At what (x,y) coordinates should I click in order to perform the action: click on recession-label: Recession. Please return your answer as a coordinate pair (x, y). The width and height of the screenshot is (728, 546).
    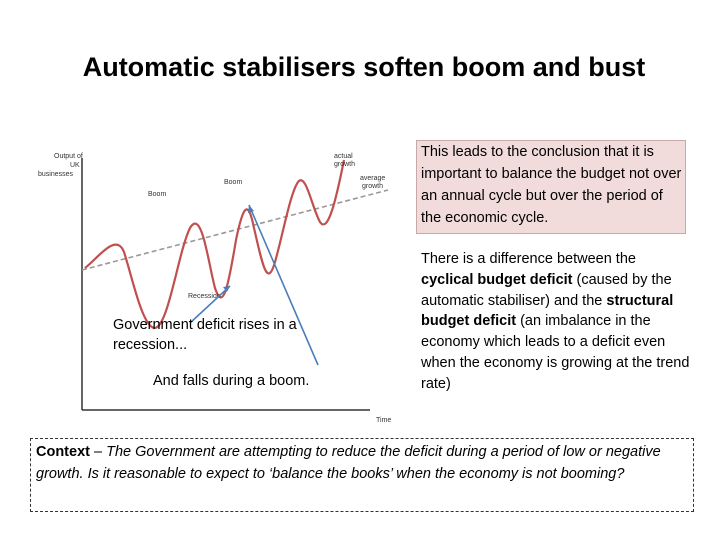
    Looking at the image, I should click on (204, 296).